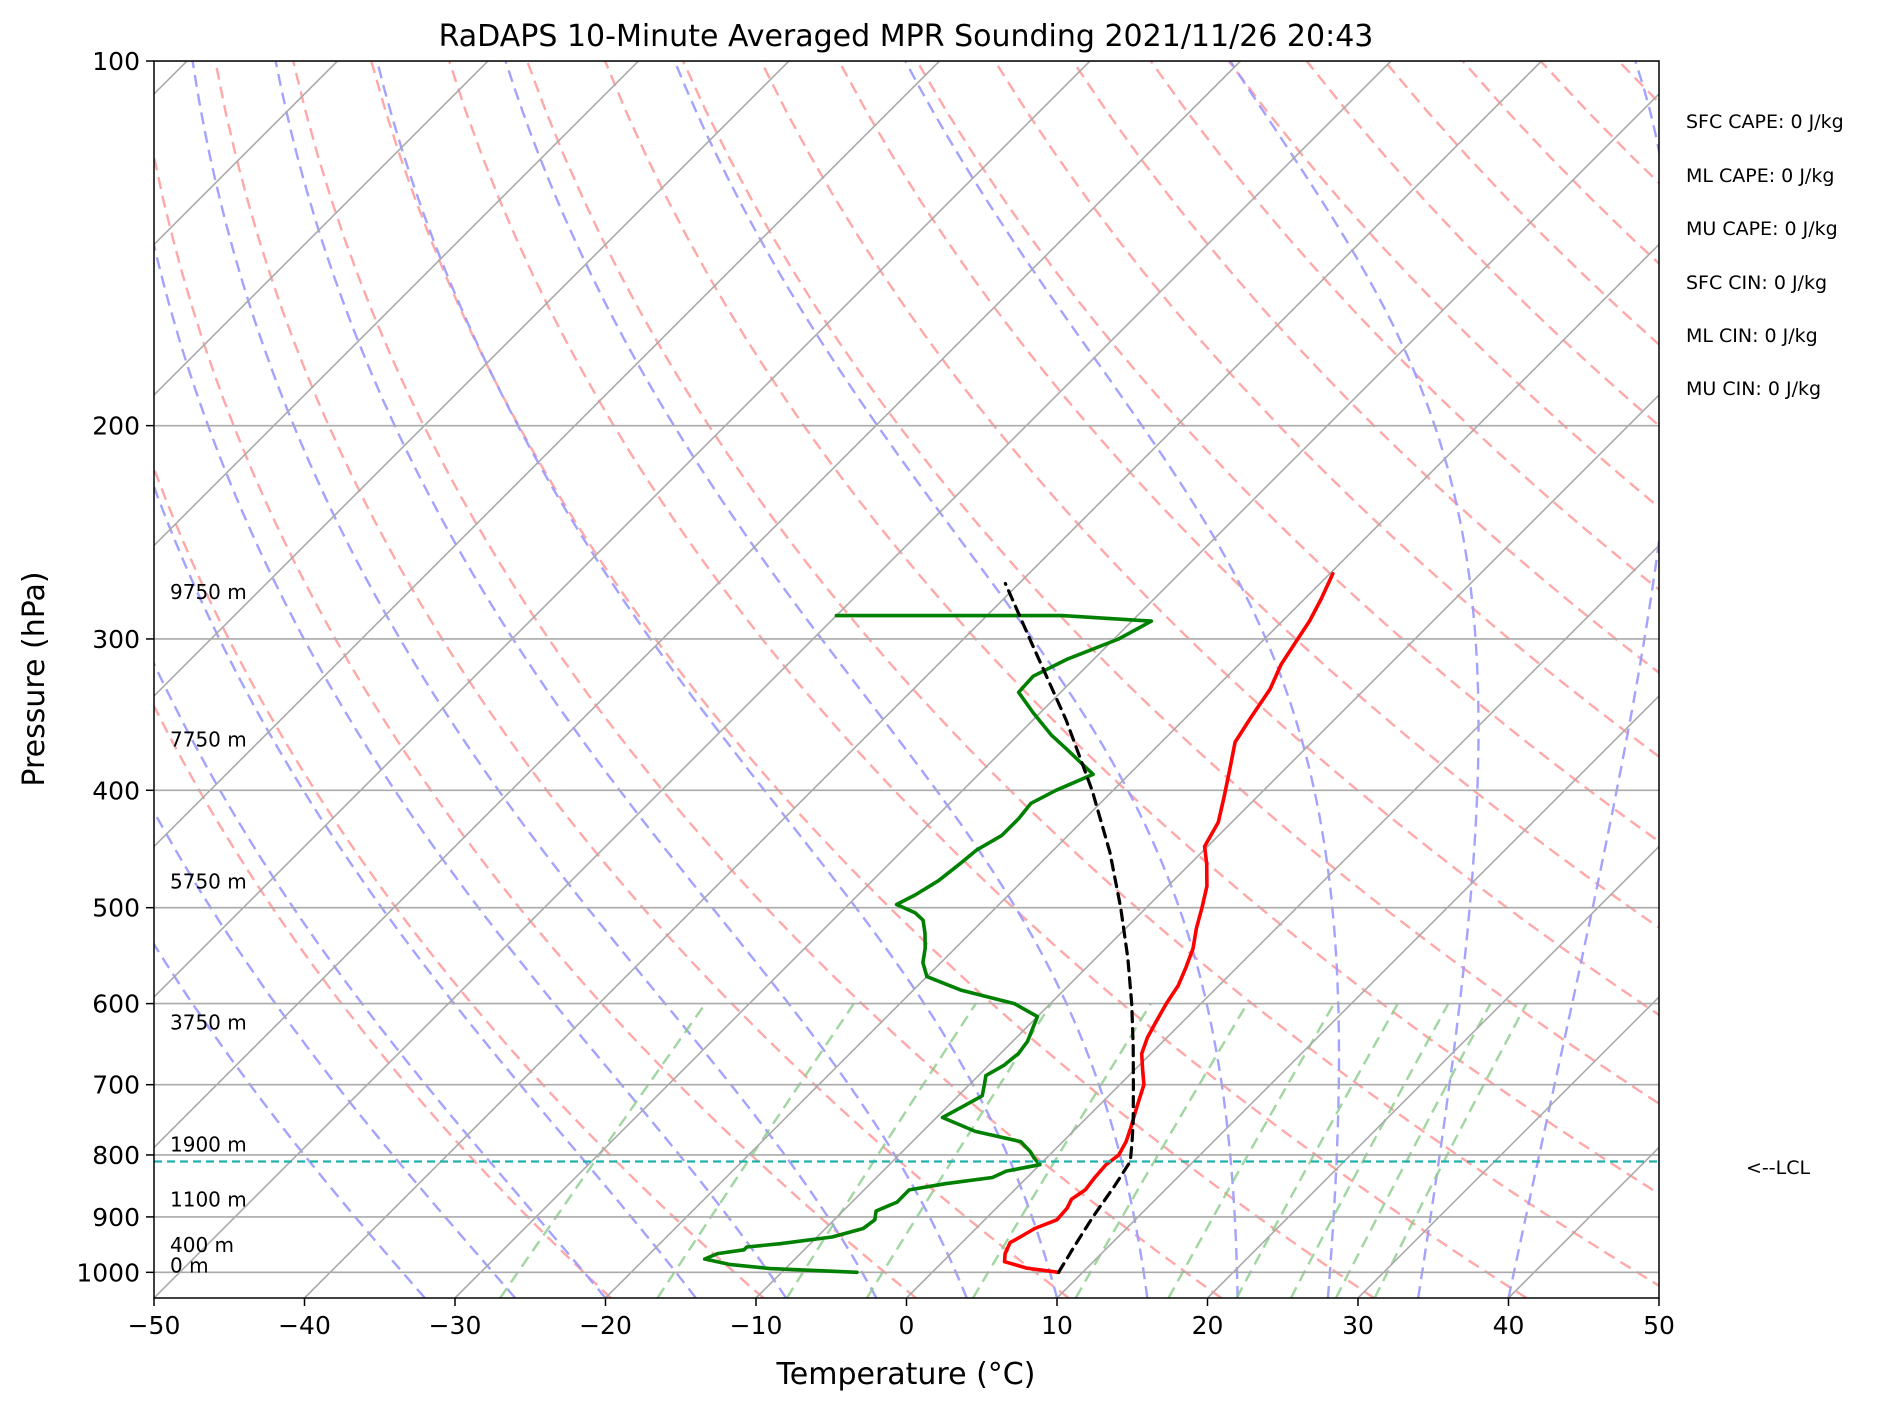 This screenshot has height=1406, width=1882. I want to click on y-axis-title: Pressure (hPa), so click(34, 678).